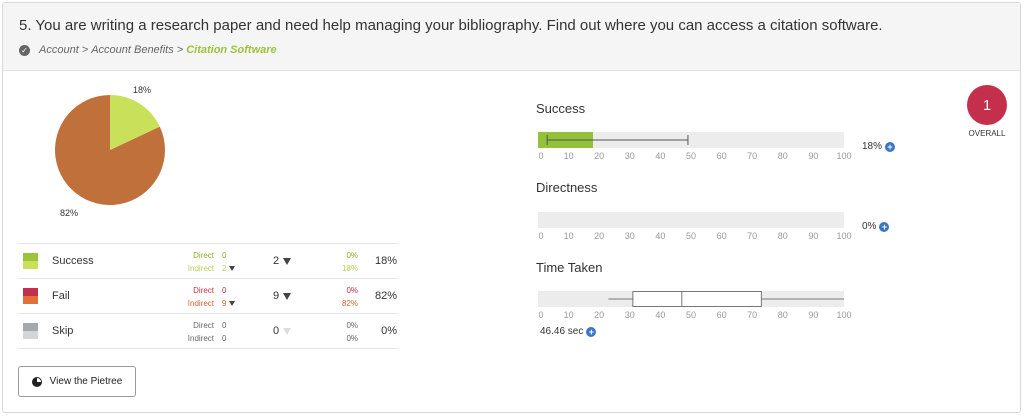 The image size is (1024, 417). Describe the element at coordinates (691, 220) in the screenshot. I see `directness-bar` at that location.